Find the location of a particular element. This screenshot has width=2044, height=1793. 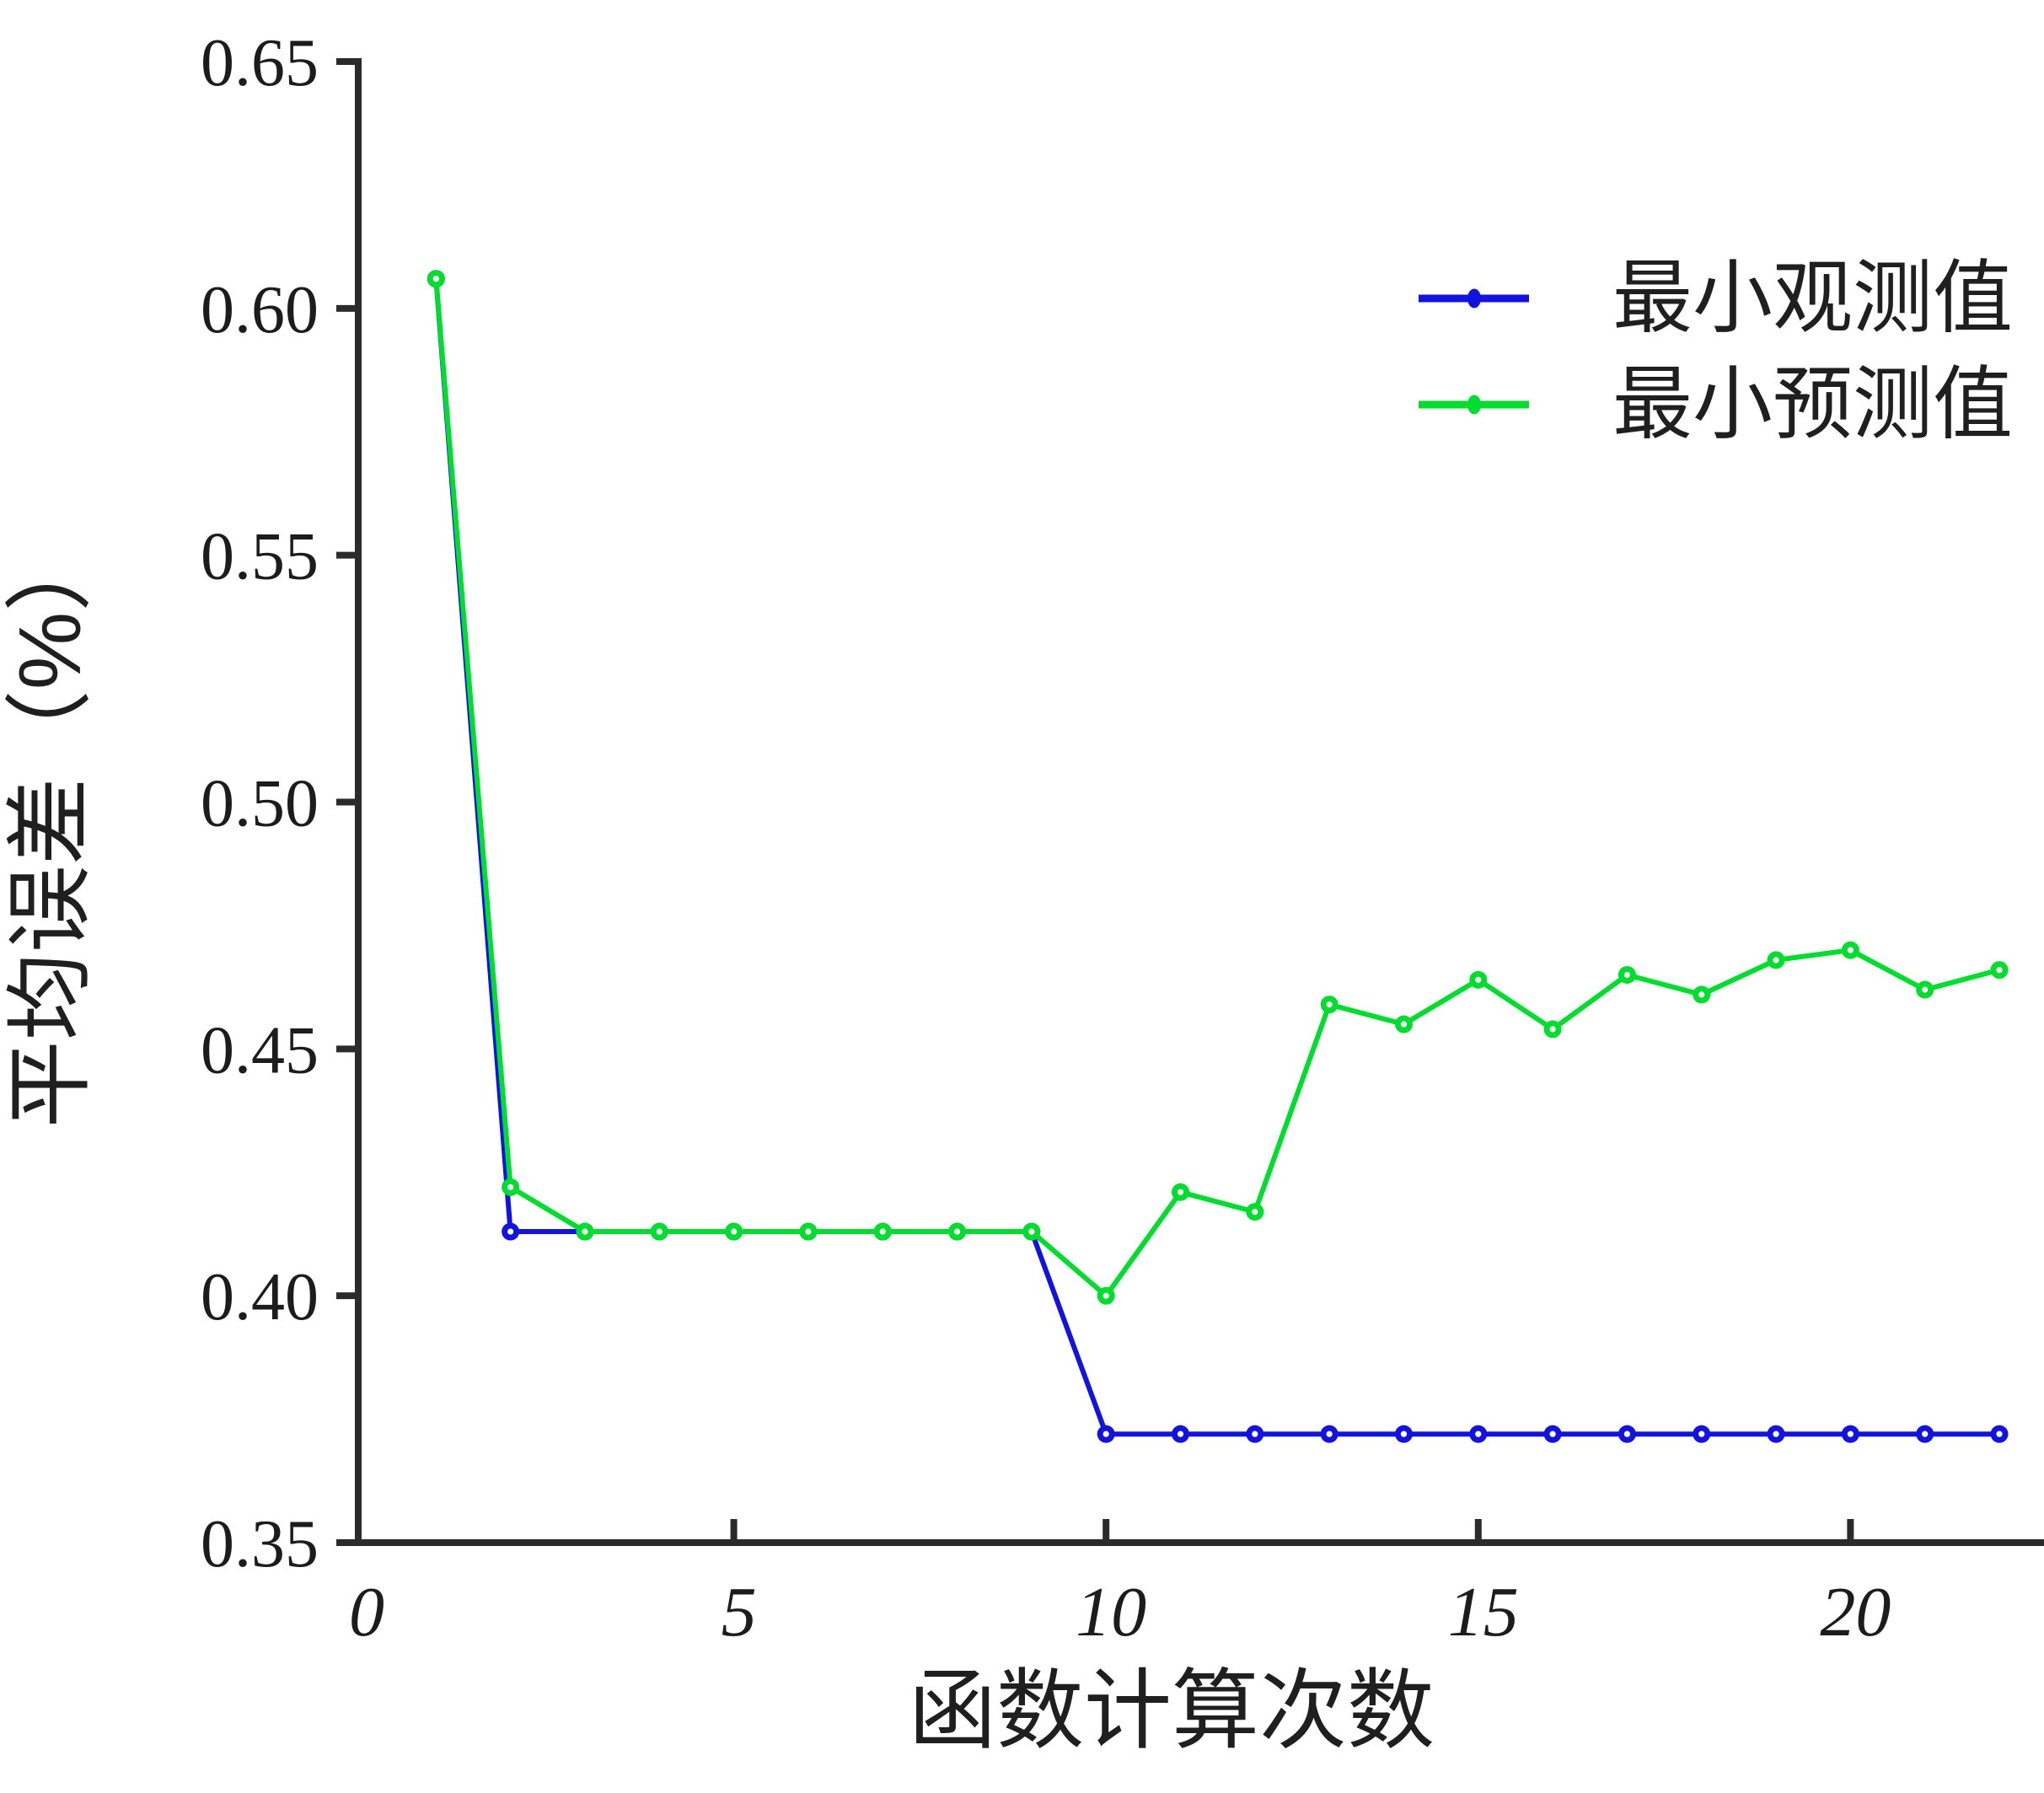

y-axis-title: 平均误差（%） is located at coordinates (50, 826).